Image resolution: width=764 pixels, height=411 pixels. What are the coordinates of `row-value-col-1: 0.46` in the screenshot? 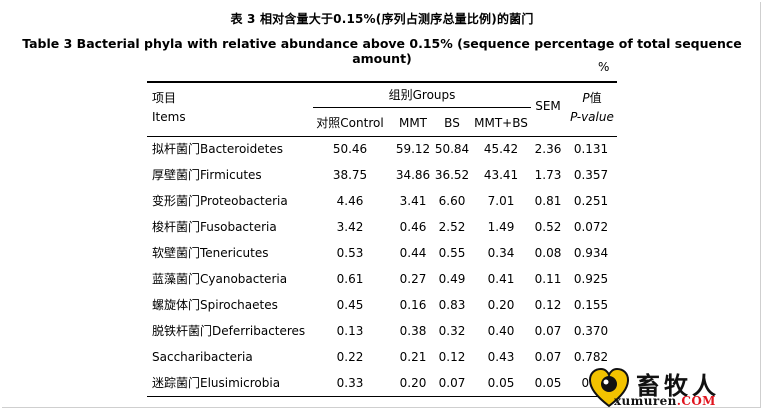 It's located at (413, 227).